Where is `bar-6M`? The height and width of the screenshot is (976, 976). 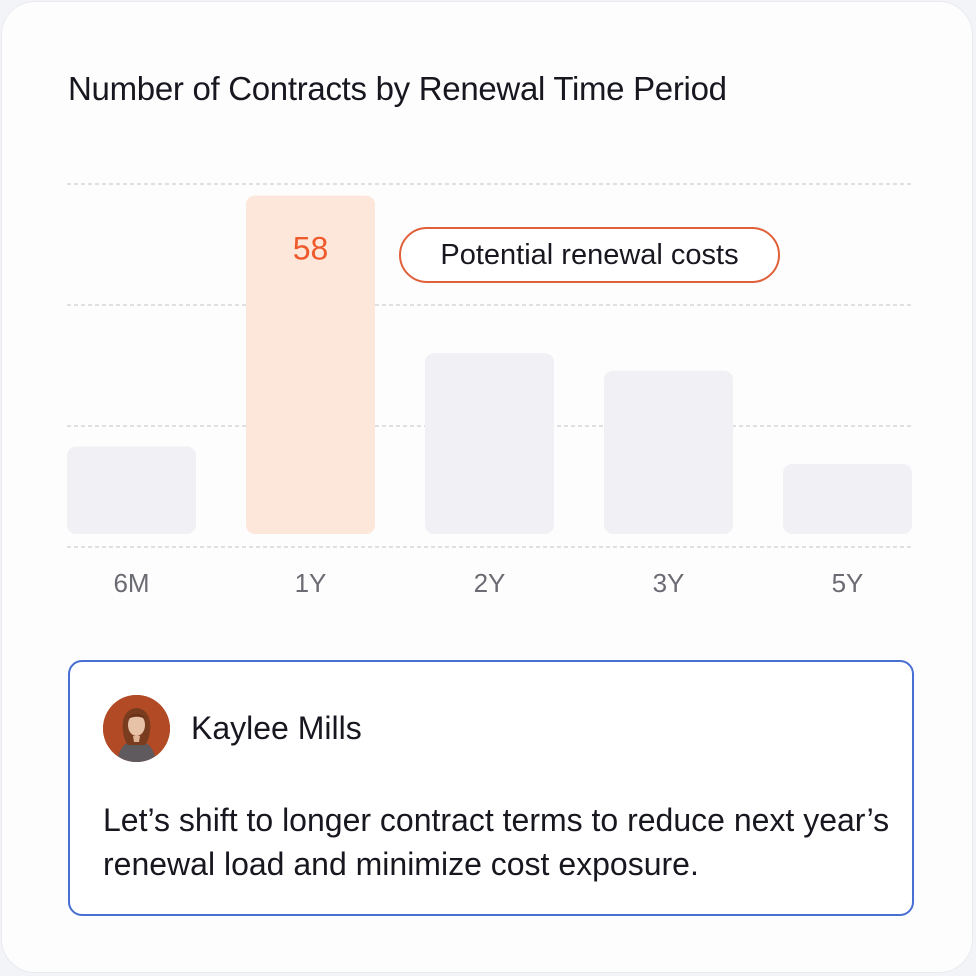
bar-6M is located at coordinates (131, 490).